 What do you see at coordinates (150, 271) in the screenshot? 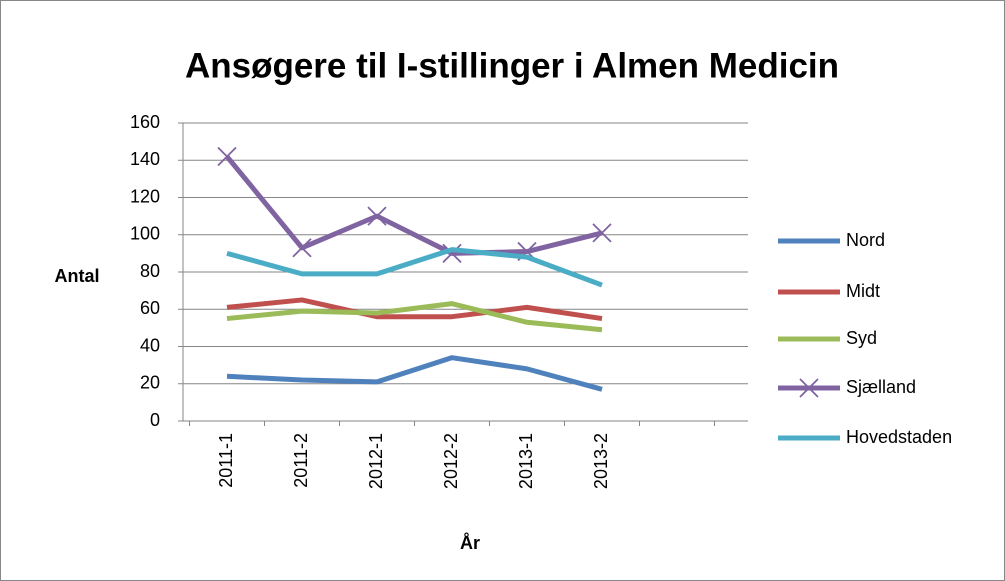
I see `y-tick-label: 80` at bounding box center [150, 271].